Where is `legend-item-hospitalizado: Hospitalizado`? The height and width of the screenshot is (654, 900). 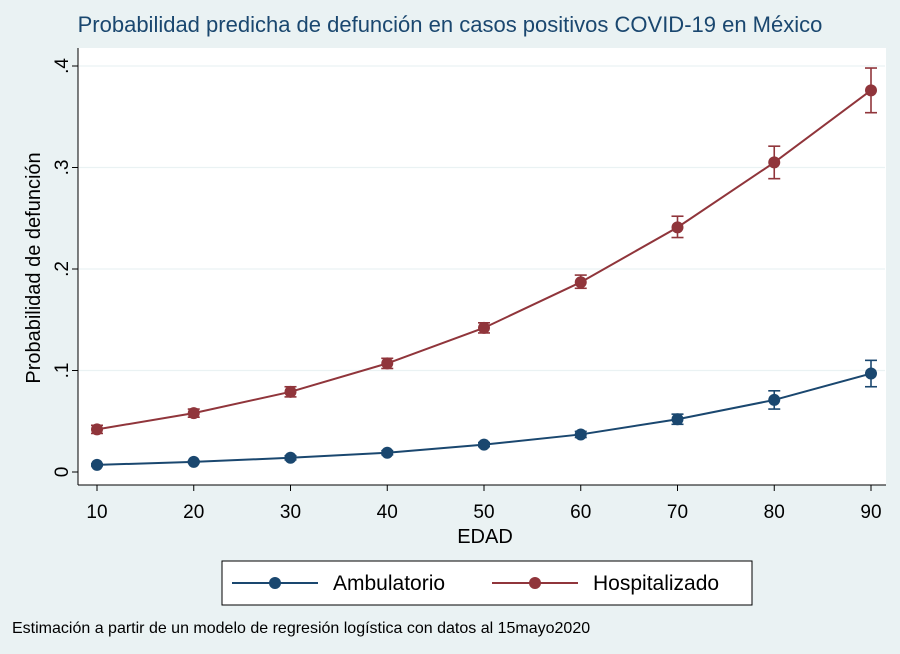
legend-item-hospitalizado: Hospitalizado is located at coordinates (605, 583).